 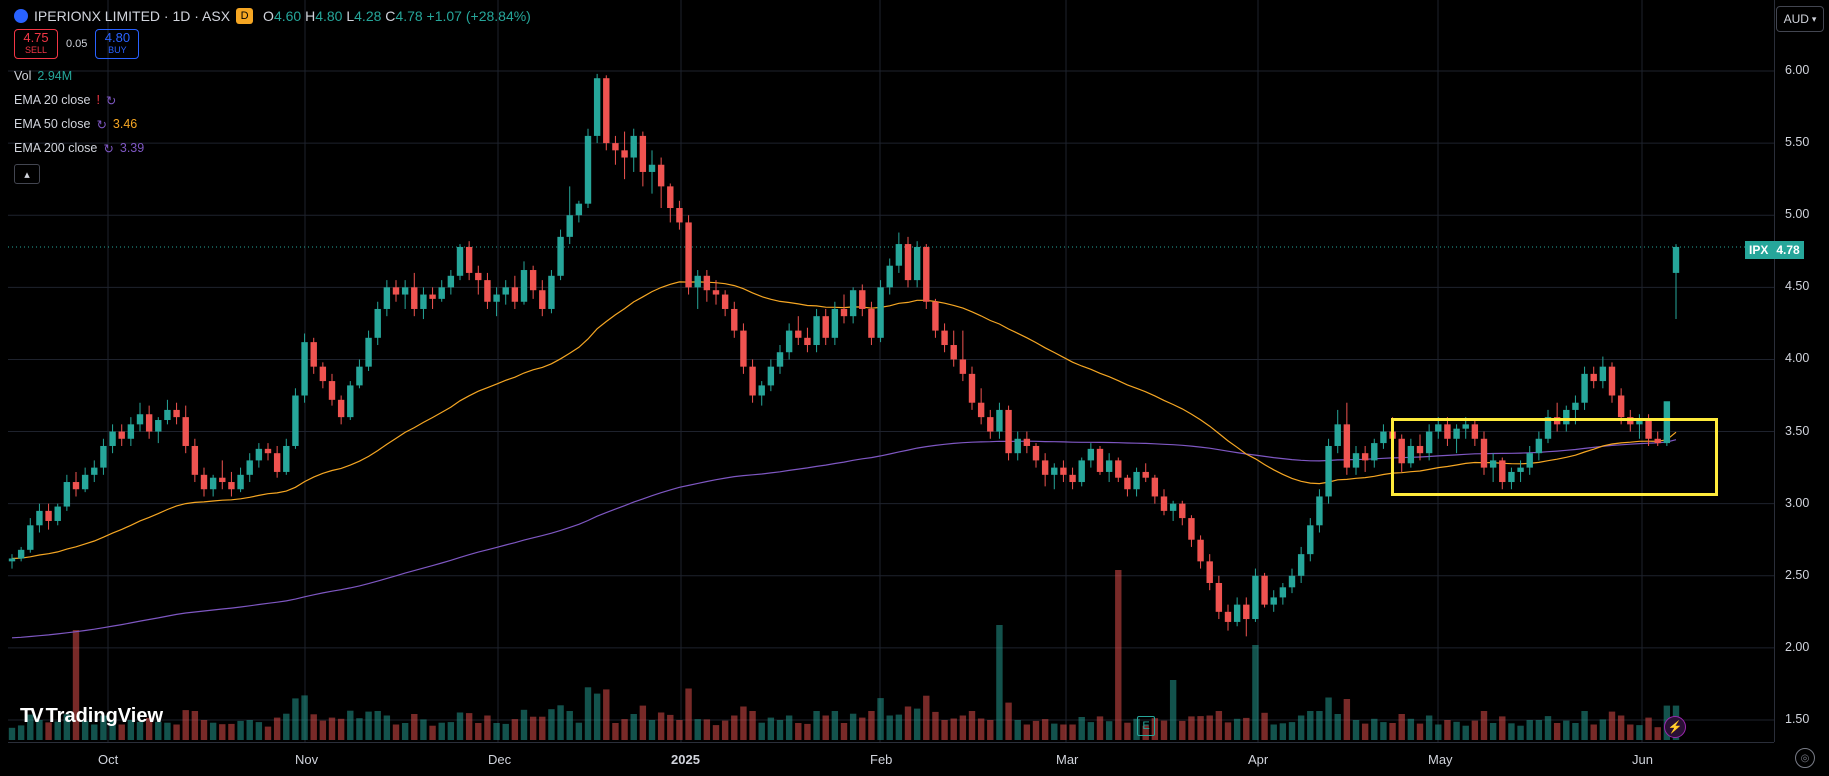 What do you see at coordinates (36, 44) in the screenshot?
I see `sell-button: 4.75 SELL` at bounding box center [36, 44].